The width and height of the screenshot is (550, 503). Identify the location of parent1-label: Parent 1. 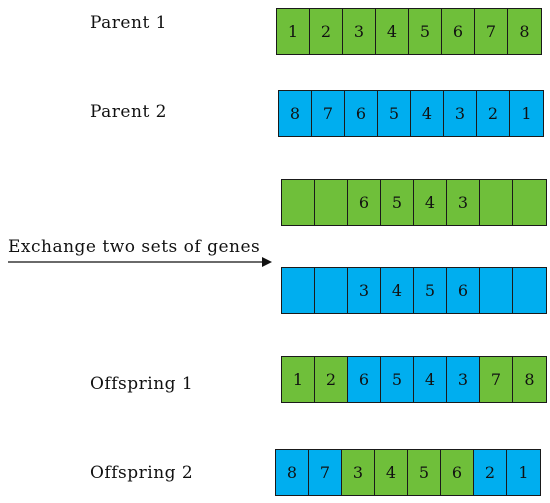
(128, 23).